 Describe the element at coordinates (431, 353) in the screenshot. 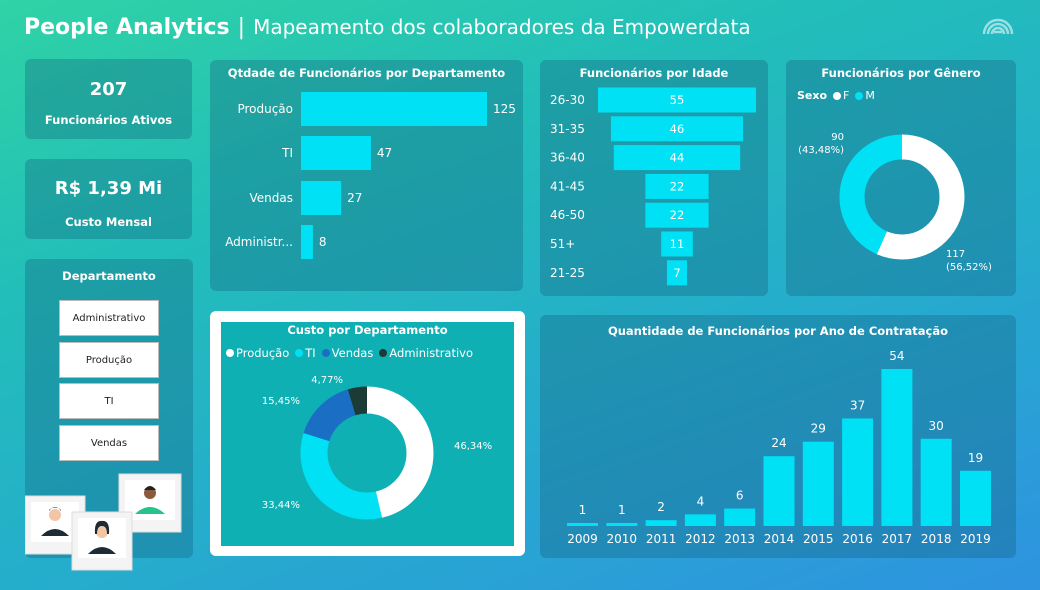

I see `legend-label: Administrativo` at that location.